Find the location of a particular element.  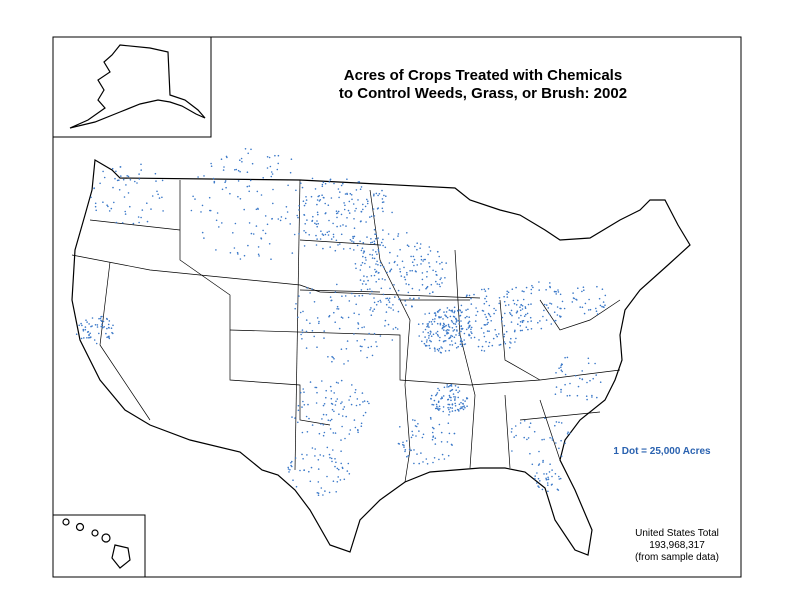

map-title: to Control Weeds, Grass, or Brush: 2002 is located at coordinates (483, 93).